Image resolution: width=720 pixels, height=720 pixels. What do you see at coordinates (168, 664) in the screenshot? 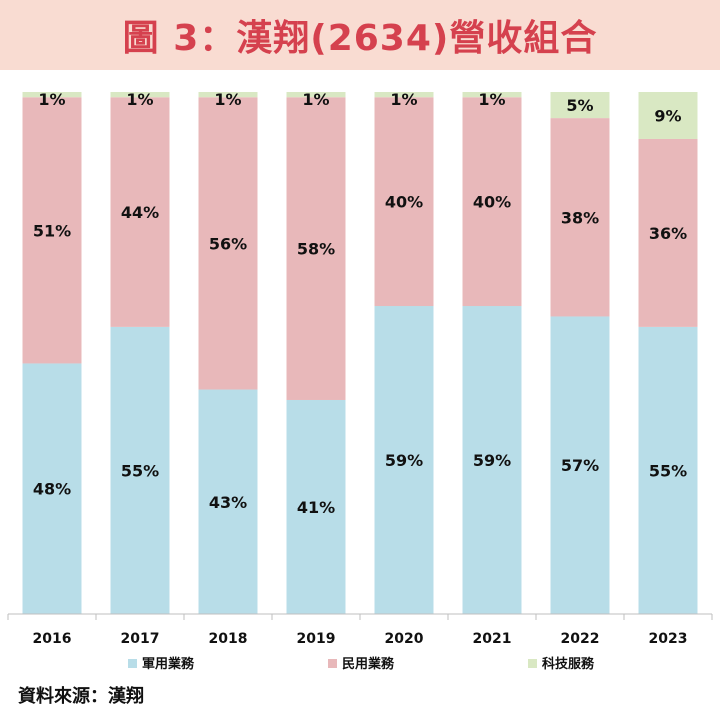
I see `legend-label: 軍用業務` at bounding box center [168, 664].